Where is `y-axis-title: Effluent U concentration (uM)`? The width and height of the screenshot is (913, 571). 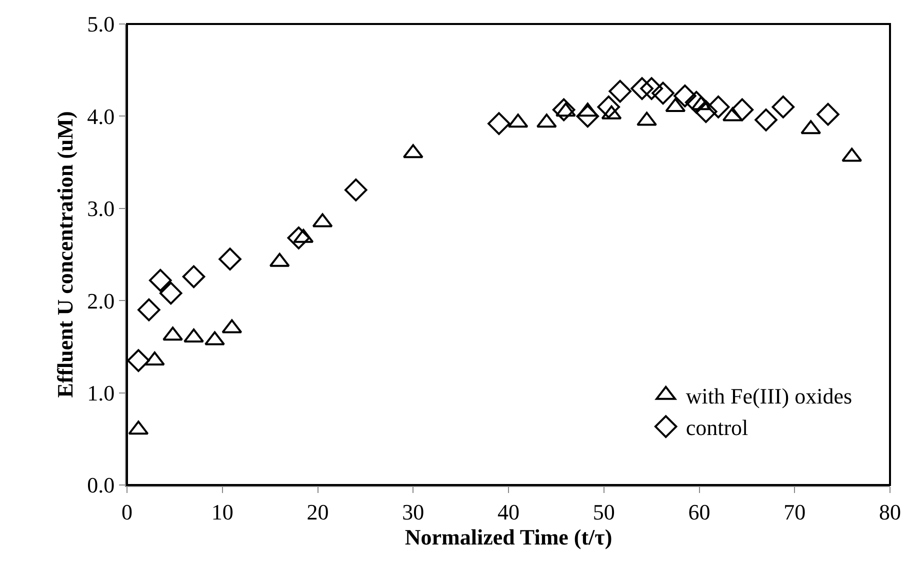
y-axis-title: Effluent U concentration (uM) is located at coordinates (65, 254).